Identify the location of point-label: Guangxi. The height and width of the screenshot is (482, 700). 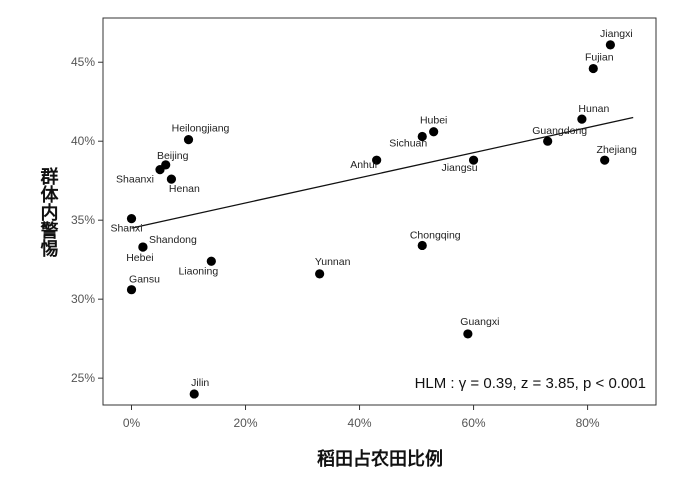
(479, 322).